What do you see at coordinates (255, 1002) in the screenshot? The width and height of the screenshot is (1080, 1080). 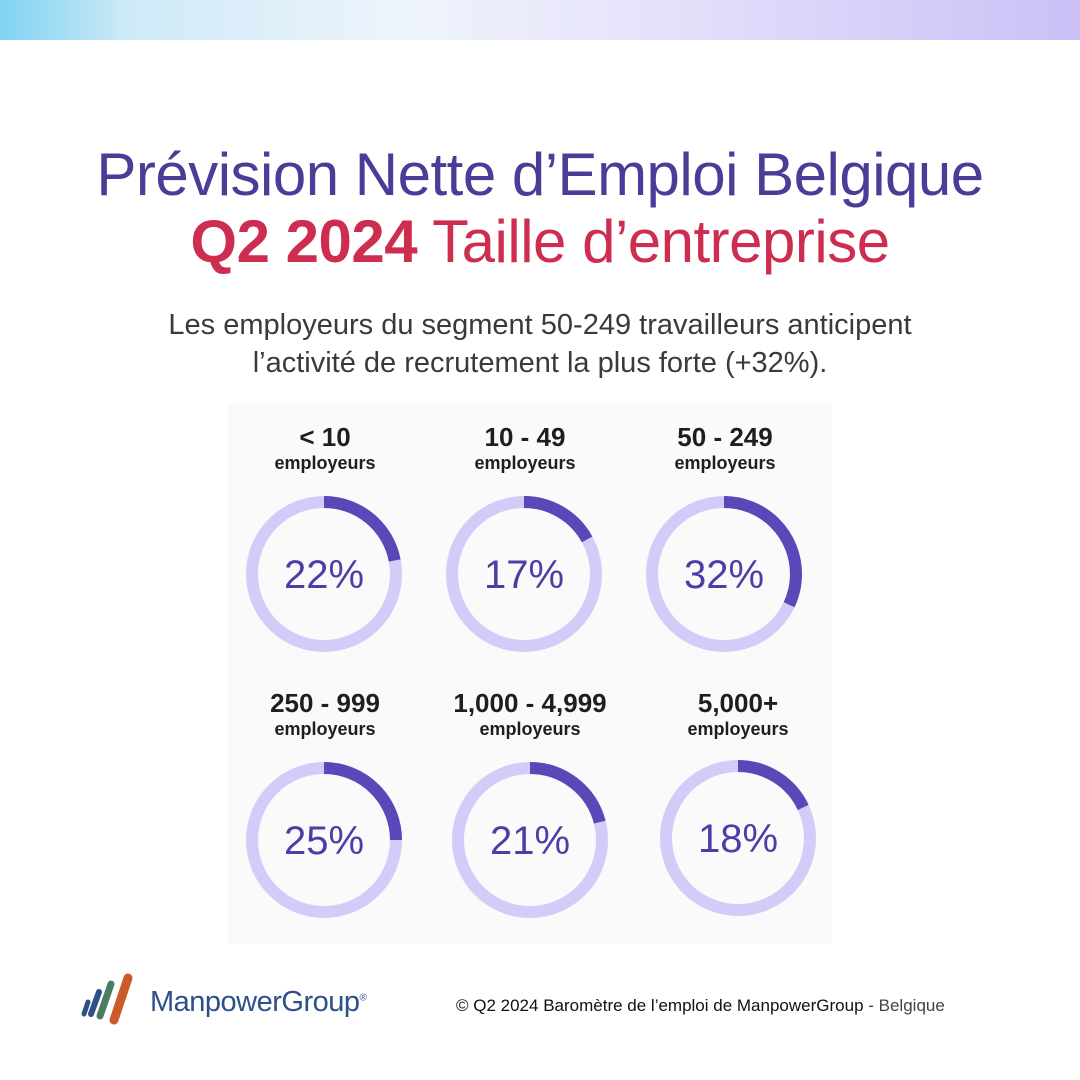 I see `logo-wordmark-text: ManpowerGroup` at bounding box center [255, 1002].